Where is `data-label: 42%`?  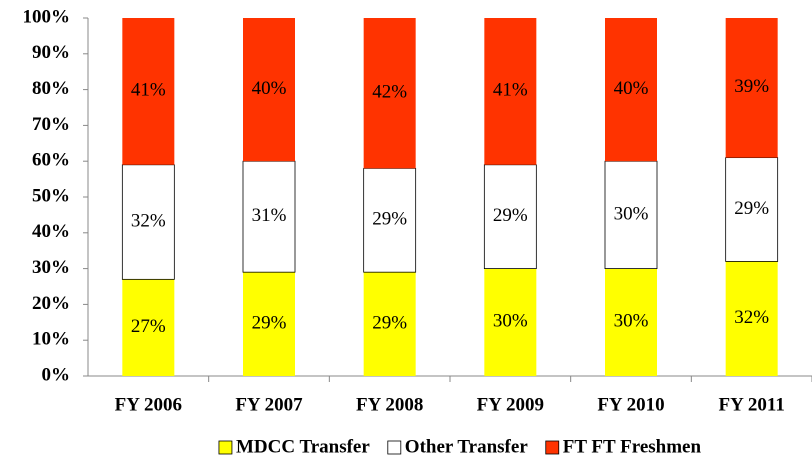
data-label: 42% is located at coordinates (389, 92).